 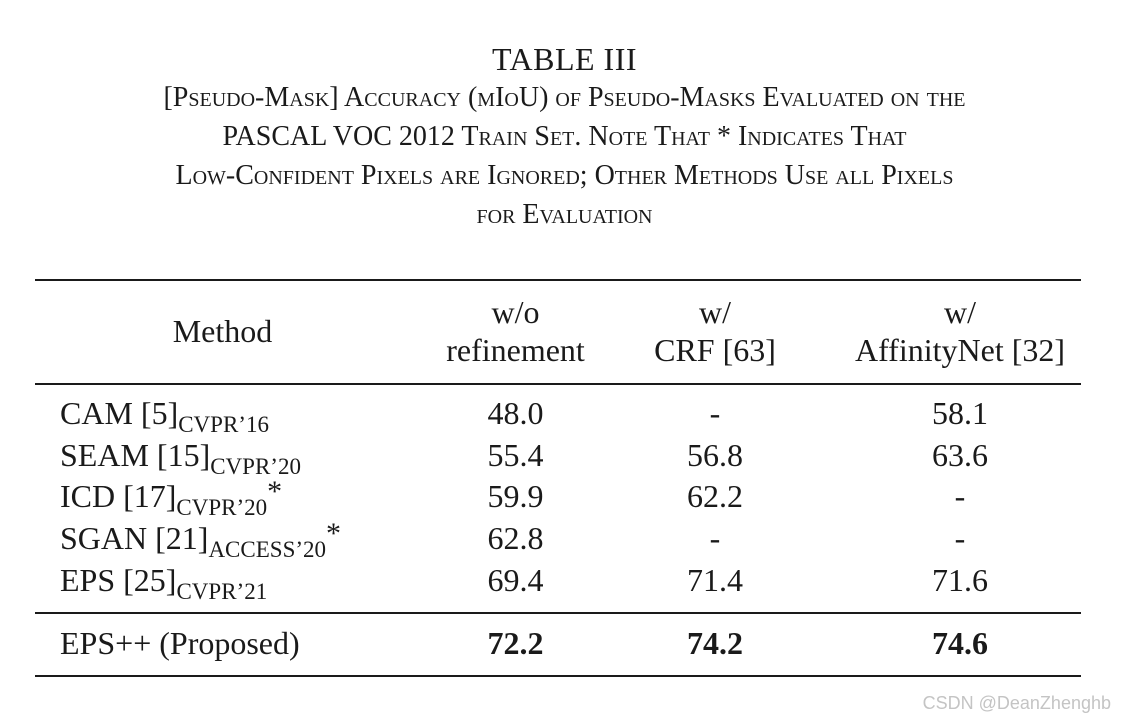 What do you see at coordinates (222, 591) in the screenshot?
I see `venue-subscript: CVPR’21` at bounding box center [222, 591].